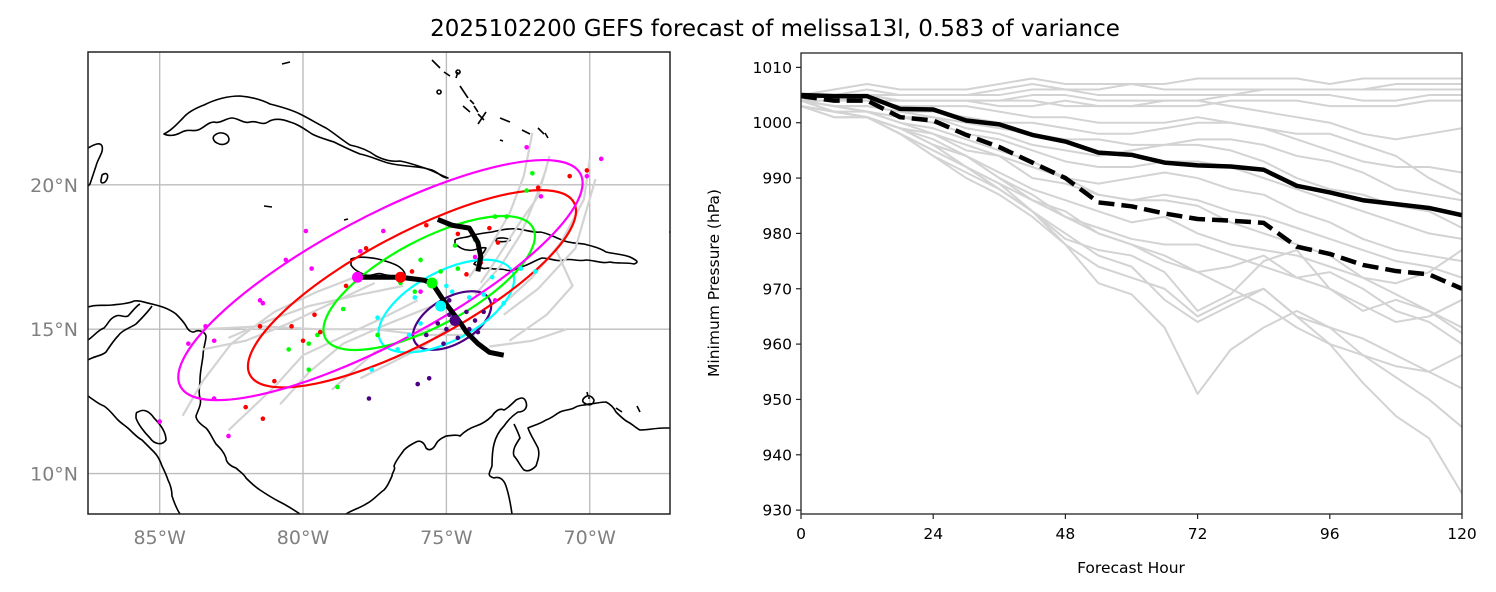 The width and height of the screenshot is (1496, 592). I want to click on coastline-south-america, so click(507, 455).